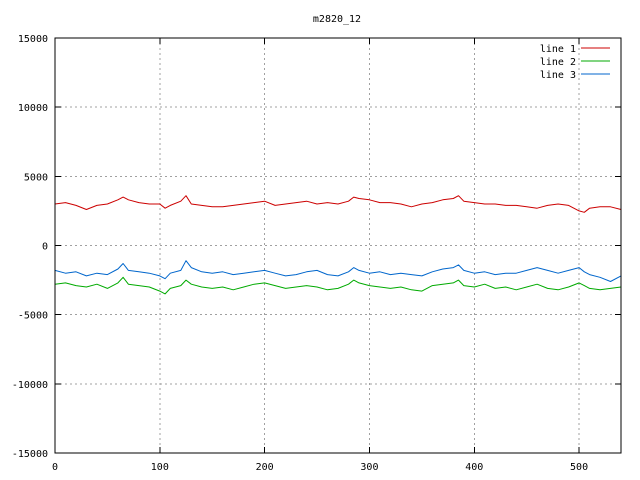  Describe the element at coordinates (337, 19) in the screenshot. I see `chart-title: m2820_12` at that location.